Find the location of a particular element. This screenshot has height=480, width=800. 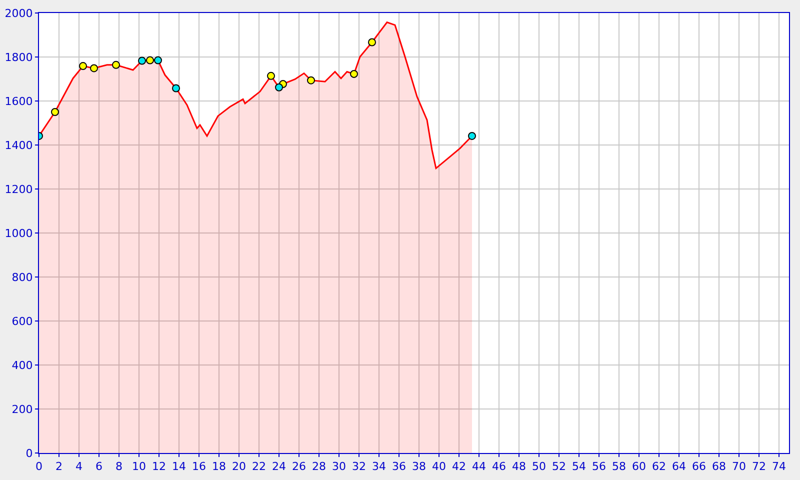

x-tick-label: 58 is located at coordinates (619, 467).